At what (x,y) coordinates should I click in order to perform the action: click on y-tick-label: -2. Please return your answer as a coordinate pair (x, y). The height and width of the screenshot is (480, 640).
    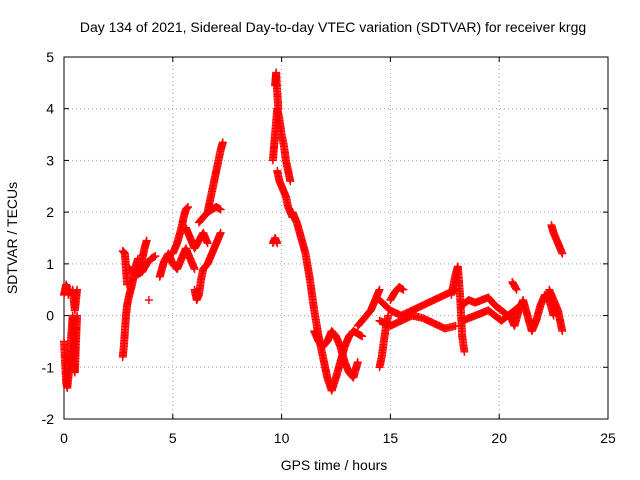
    Looking at the image, I should click on (48, 419).